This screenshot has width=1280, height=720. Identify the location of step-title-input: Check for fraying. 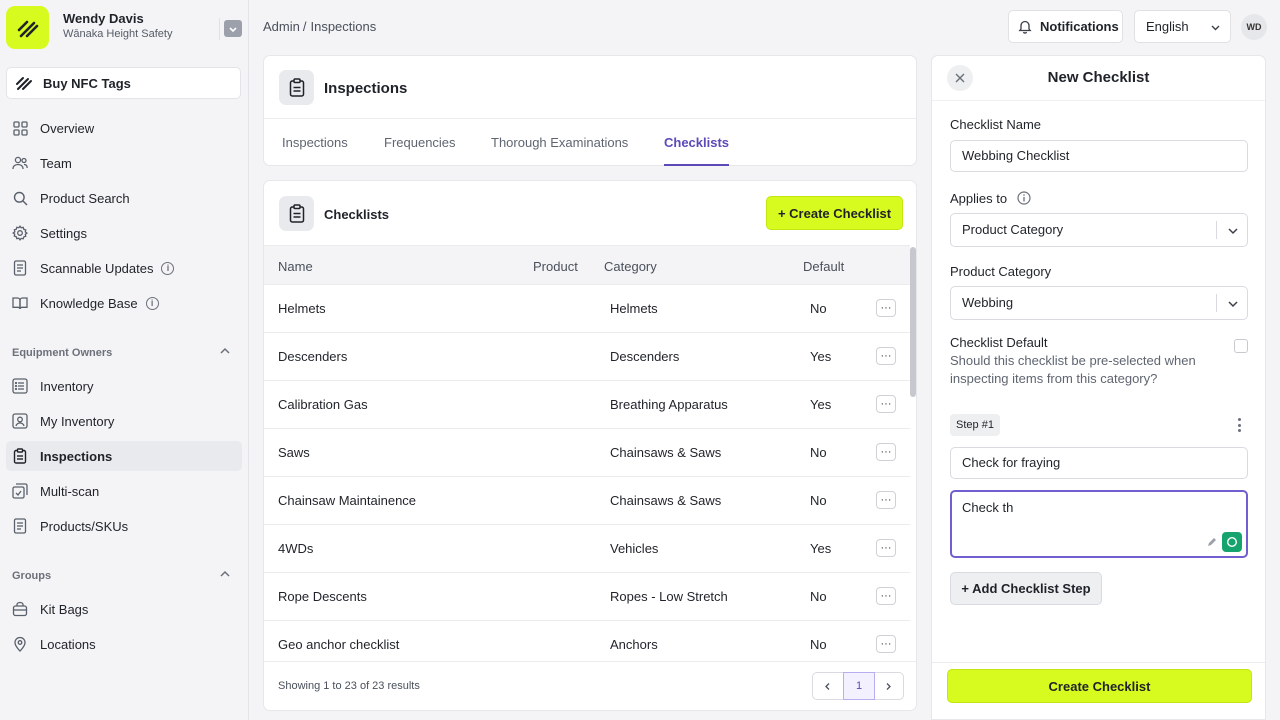
(1099, 463).